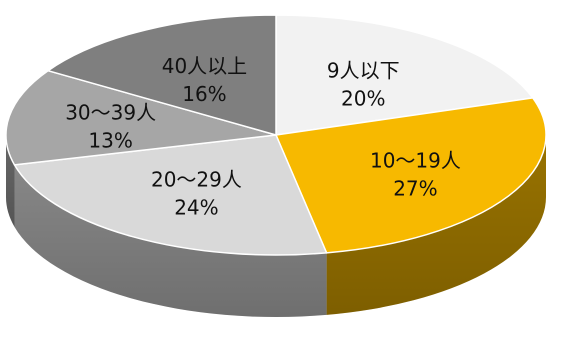 The width and height of the screenshot is (570, 343). Describe the element at coordinates (363, 99) in the screenshot. I see `slice-value-0: 20%` at that location.